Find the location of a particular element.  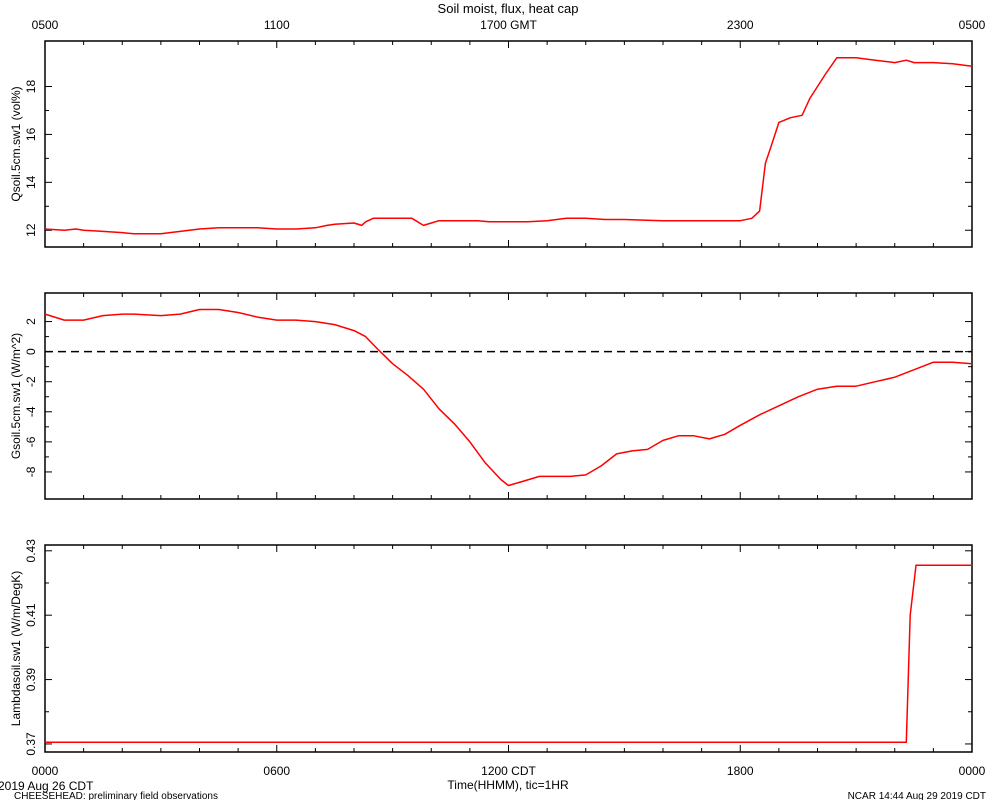

top-x-tick-label: 1700 GMT is located at coordinates (508, 25).